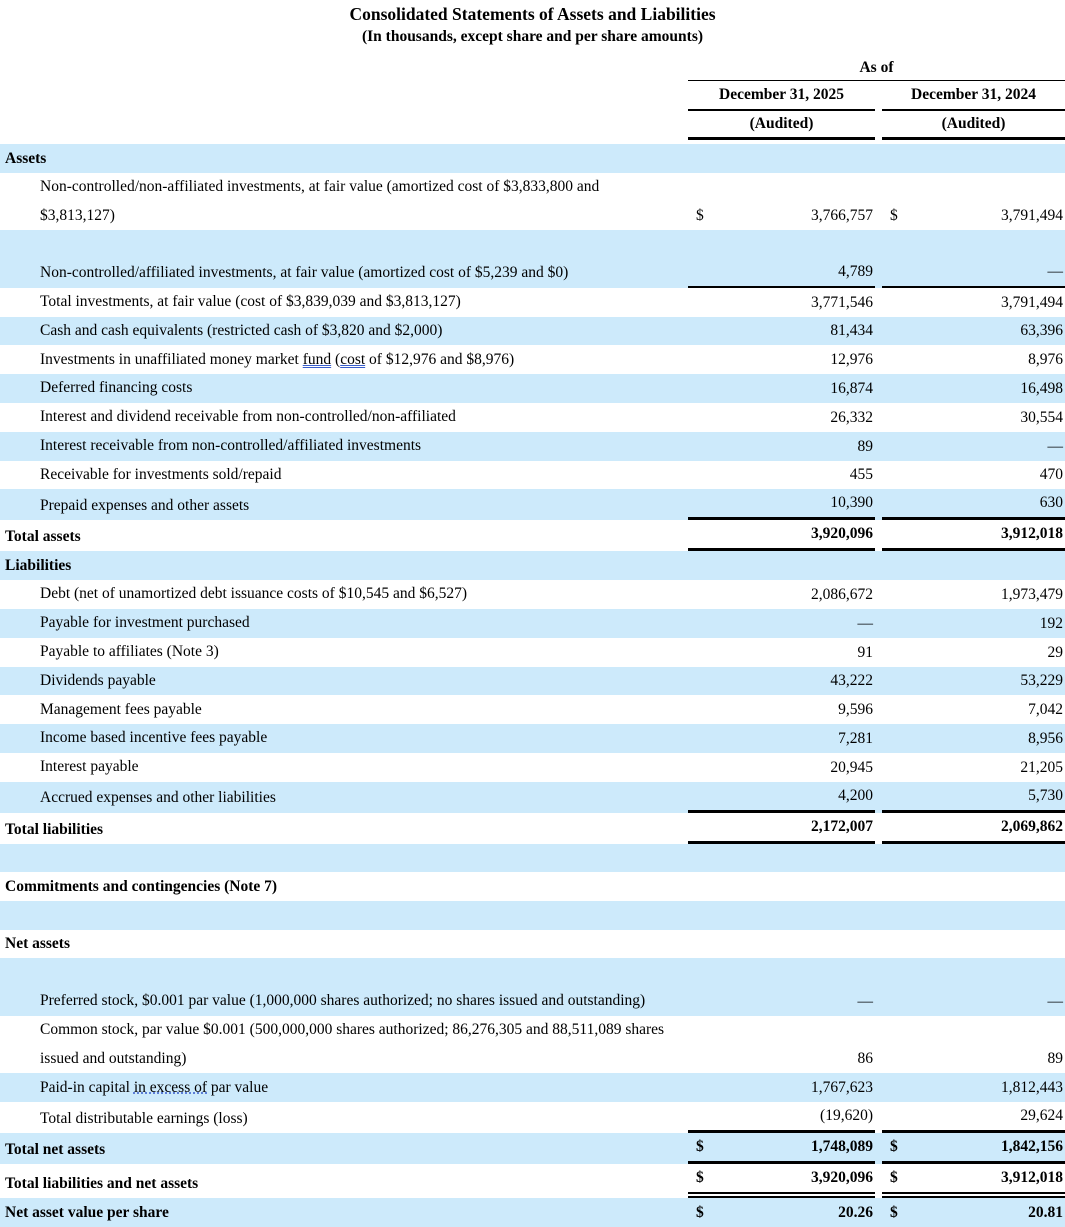  What do you see at coordinates (781, 303) in the screenshot?
I see `value-2025: 3,771,546` at bounding box center [781, 303].